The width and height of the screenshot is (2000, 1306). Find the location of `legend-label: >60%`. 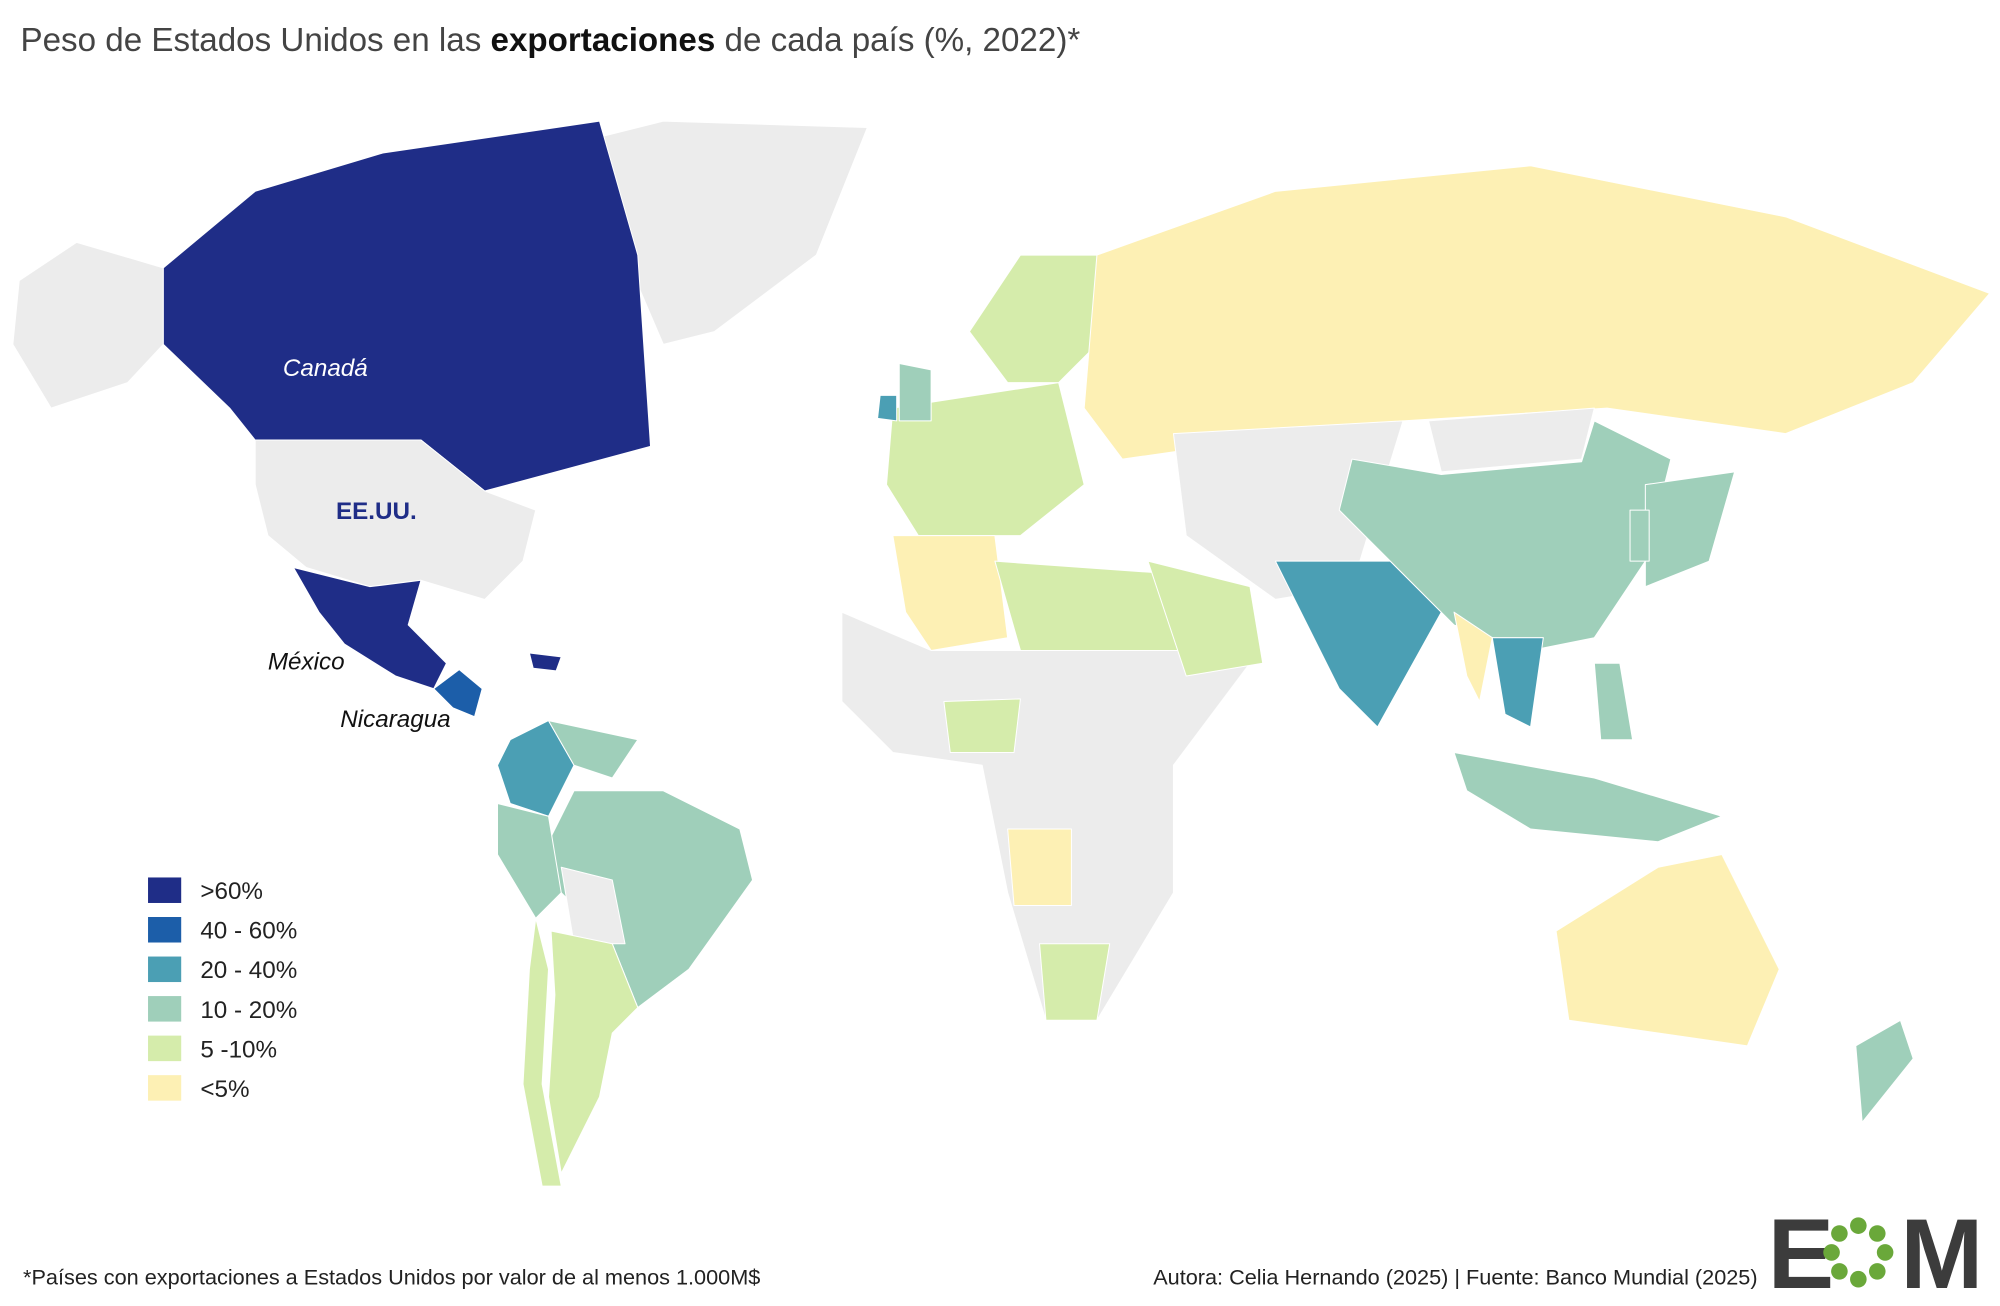

legend-label: >60% is located at coordinates (231, 891).